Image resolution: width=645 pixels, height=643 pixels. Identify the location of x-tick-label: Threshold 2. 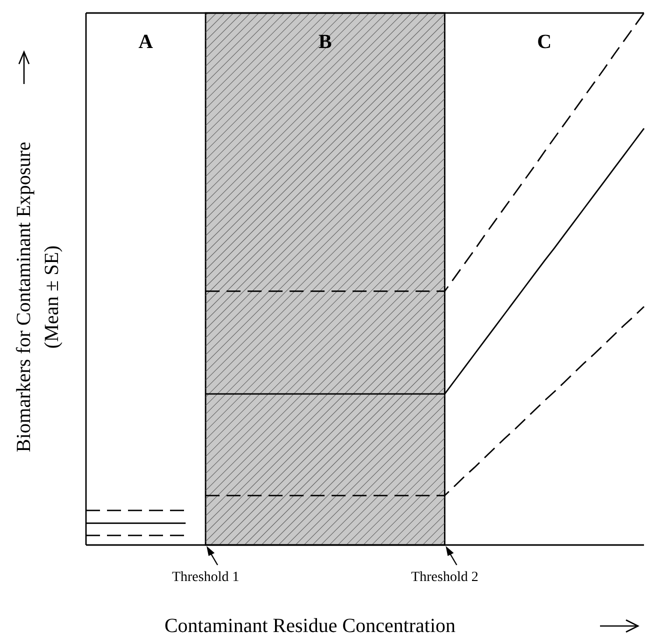
(444, 577).